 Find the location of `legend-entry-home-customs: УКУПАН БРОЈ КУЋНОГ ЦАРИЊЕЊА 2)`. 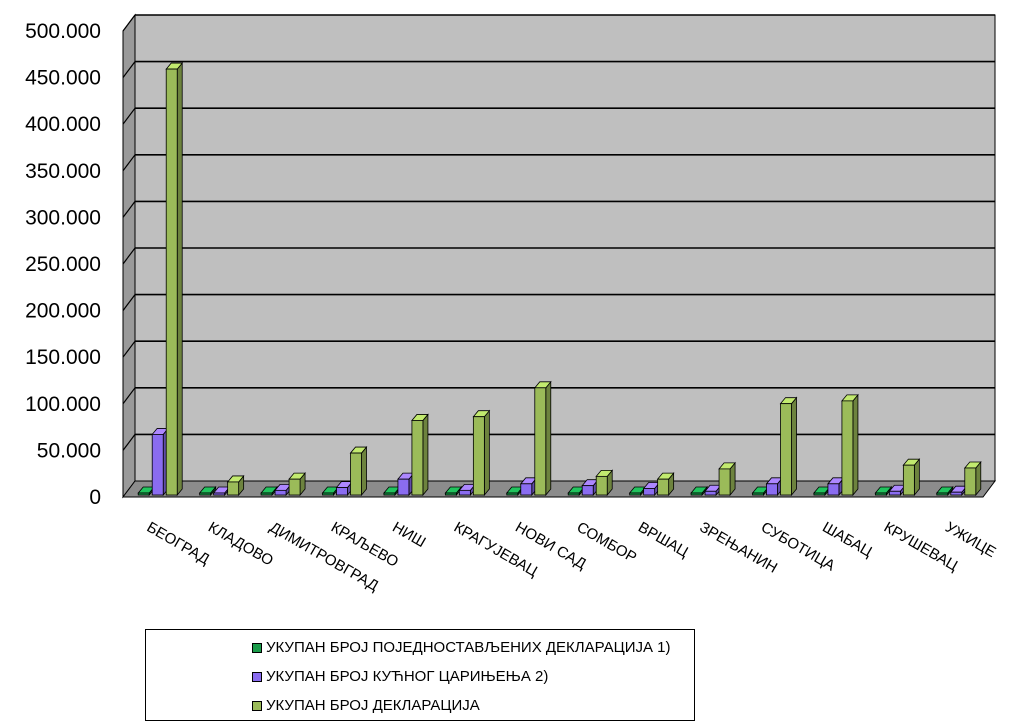

legend-entry-home-customs: УКУПАН БРОЈ КУЋНОГ ЦАРИЊЕЊА 2) is located at coordinates (400, 676).